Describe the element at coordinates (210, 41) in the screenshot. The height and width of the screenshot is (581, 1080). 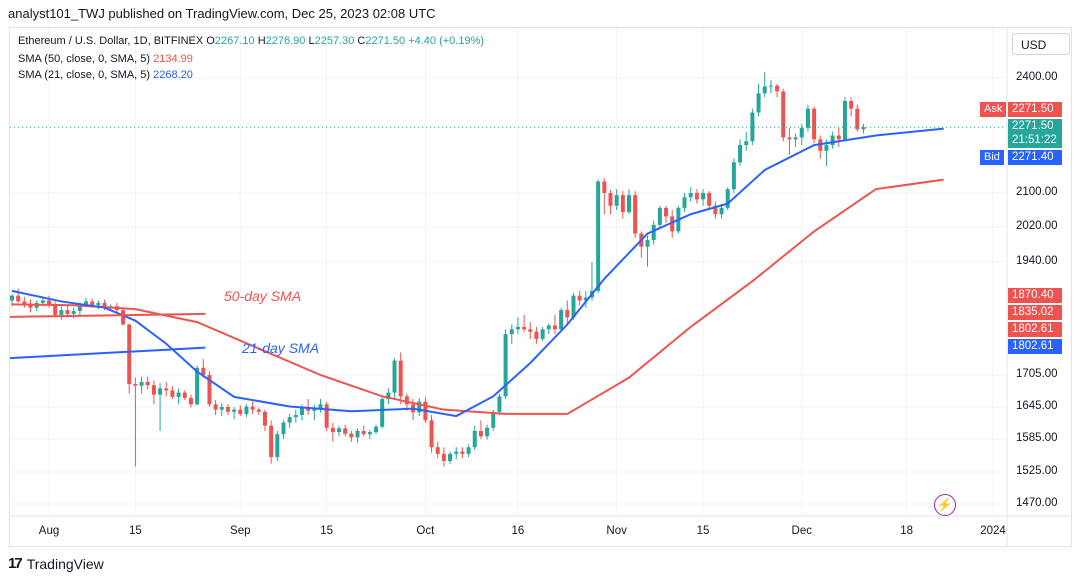
I see `legend-open-label: O` at that location.